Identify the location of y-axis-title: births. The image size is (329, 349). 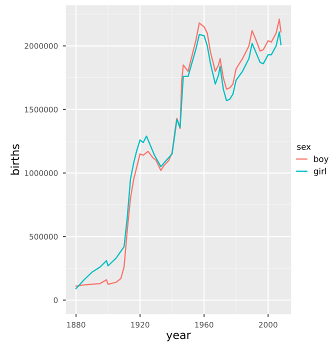
(15, 159).